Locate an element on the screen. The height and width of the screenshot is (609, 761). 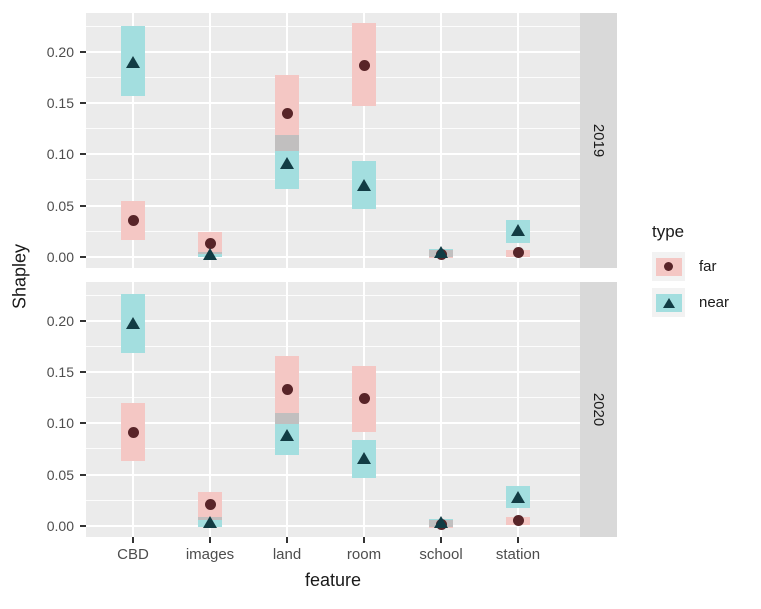
legend: type far near is located at coordinates (690, 273).